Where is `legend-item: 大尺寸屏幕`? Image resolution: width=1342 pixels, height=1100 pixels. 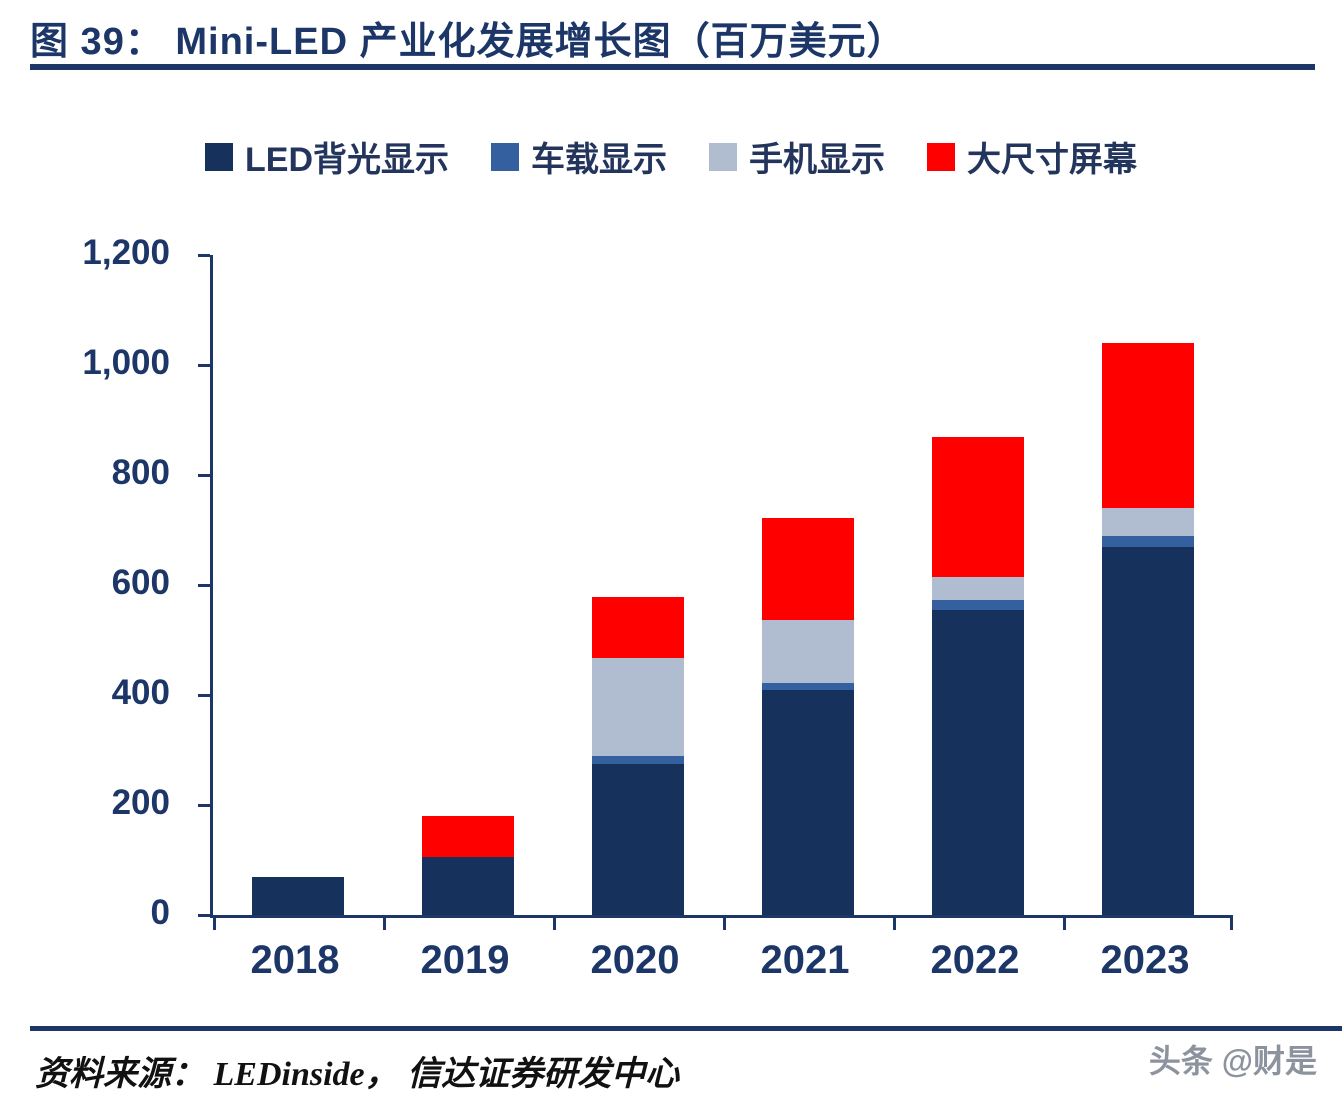 legend-item: 大尺寸屏幕 is located at coordinates (1032, 156).